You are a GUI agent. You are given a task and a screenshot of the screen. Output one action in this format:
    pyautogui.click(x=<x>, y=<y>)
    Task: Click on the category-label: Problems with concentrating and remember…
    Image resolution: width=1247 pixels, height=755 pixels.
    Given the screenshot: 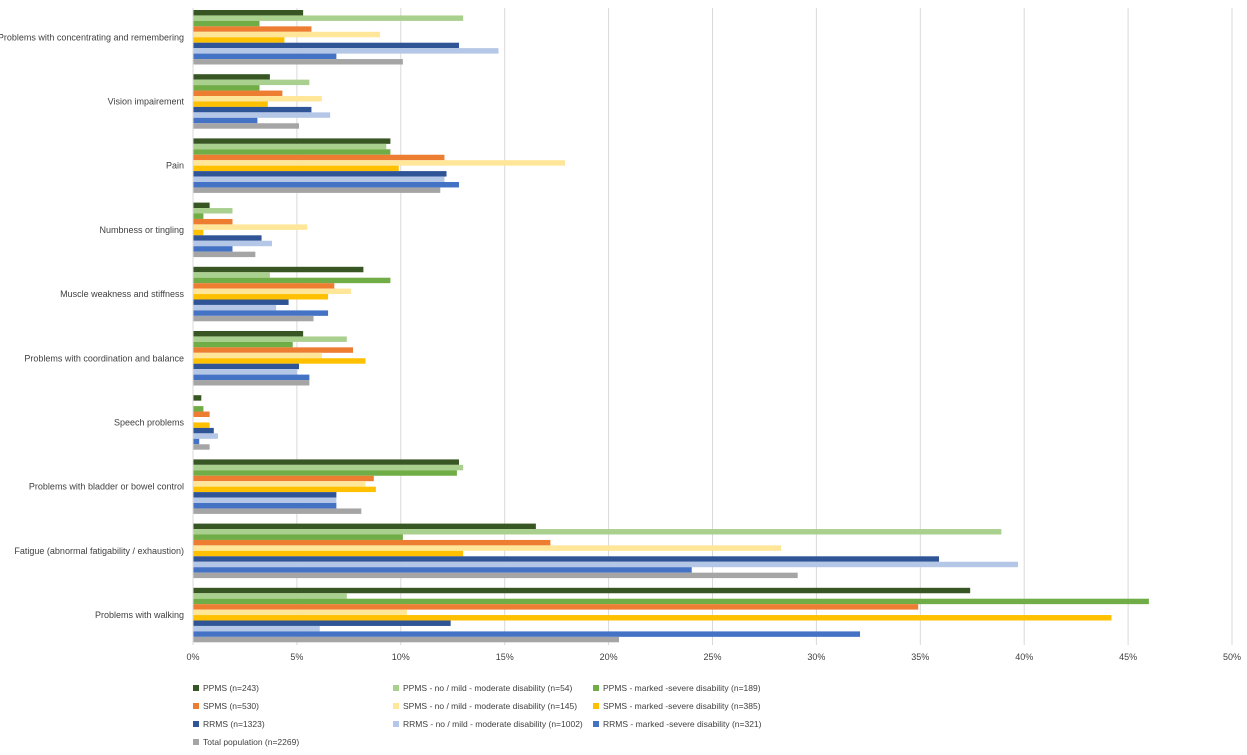 What is the action you would take?
    pyautogui.click(x=92, y=37)
    